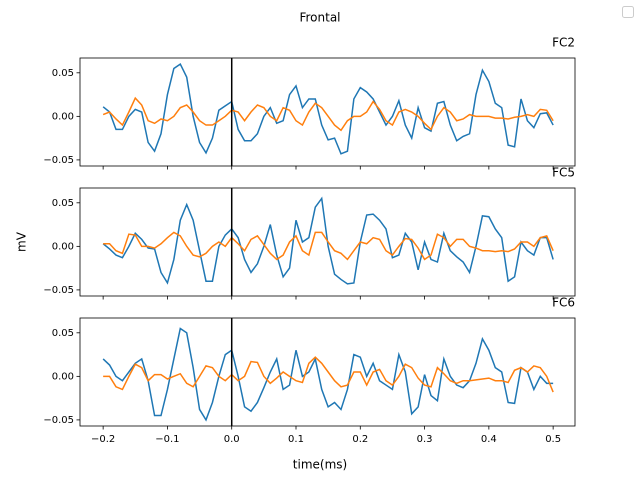 The width and height of the screenshot is (640, 480). What do you see at coordinates (553, 439) in the screenshot?
I see `x-tick-label: 0.5` at bounding box center [553, 439].